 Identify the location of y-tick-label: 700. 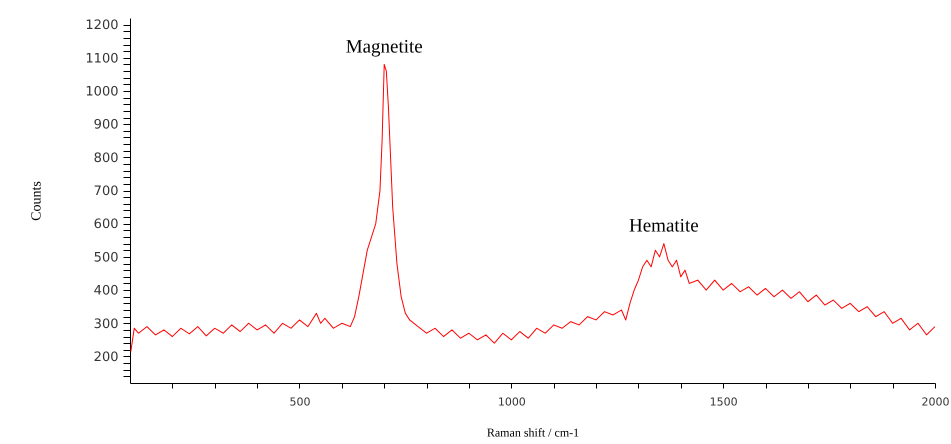
(106, 192).